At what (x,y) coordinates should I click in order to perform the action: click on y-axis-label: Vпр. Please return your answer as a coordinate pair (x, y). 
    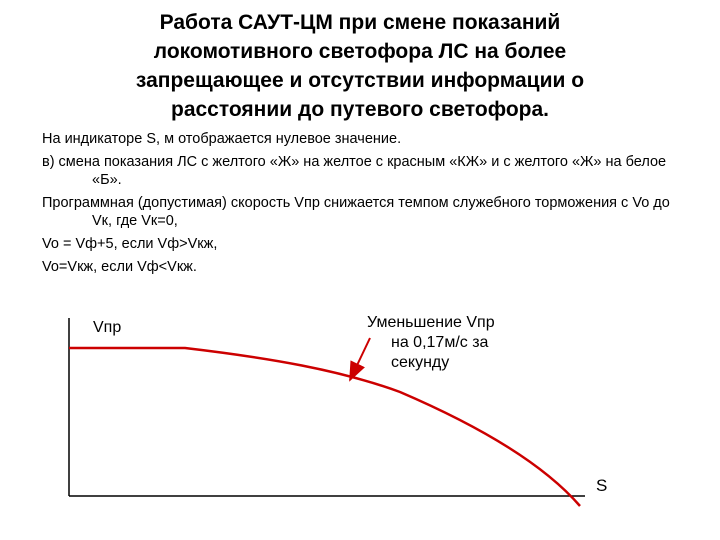
    Looking at the image, I should click on (107, 327).